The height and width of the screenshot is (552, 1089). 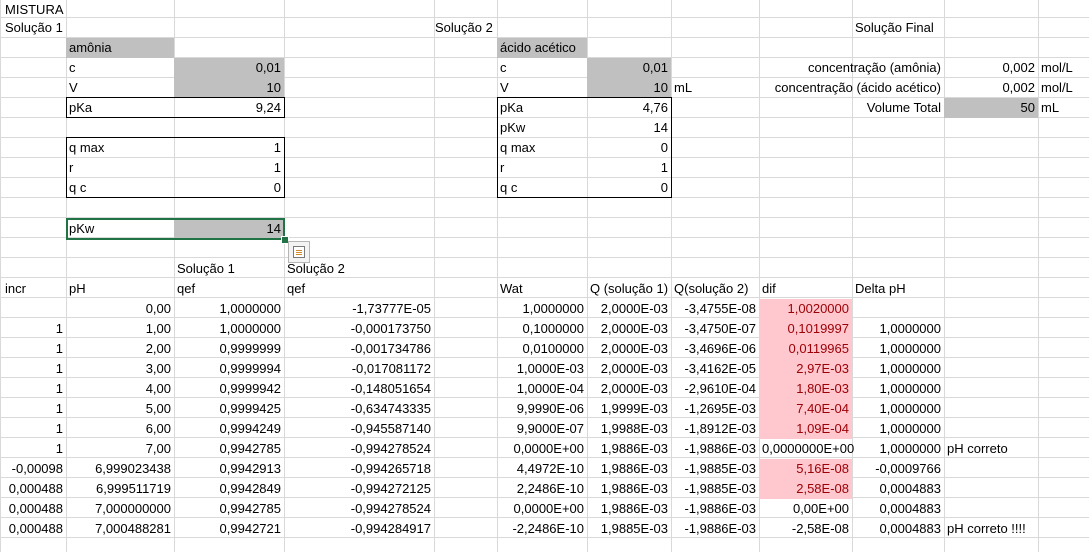 What do you see at coordinates (186, 288) in the screenshot?
I see `col-header-qef1: qef` at bounding box center [186, 288].